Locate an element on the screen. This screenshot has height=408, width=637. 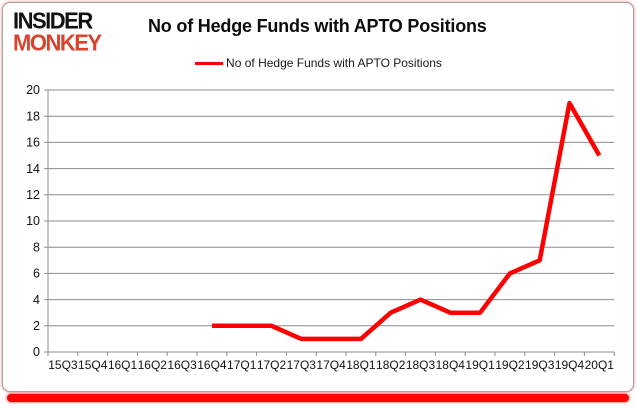
insider-monkey-logo: INSIDER MONKEY is located at coordinates (57, 31).